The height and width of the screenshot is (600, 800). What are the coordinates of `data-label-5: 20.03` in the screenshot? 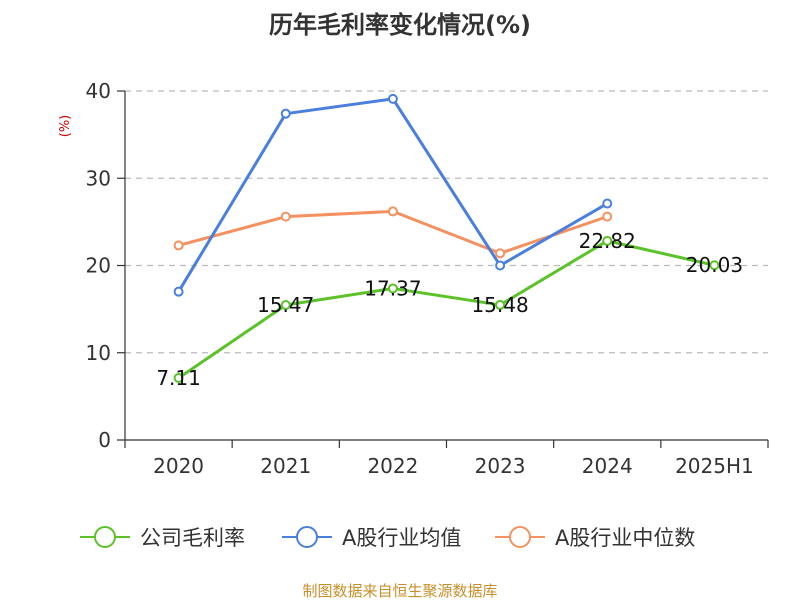 It's located at (714, 265).